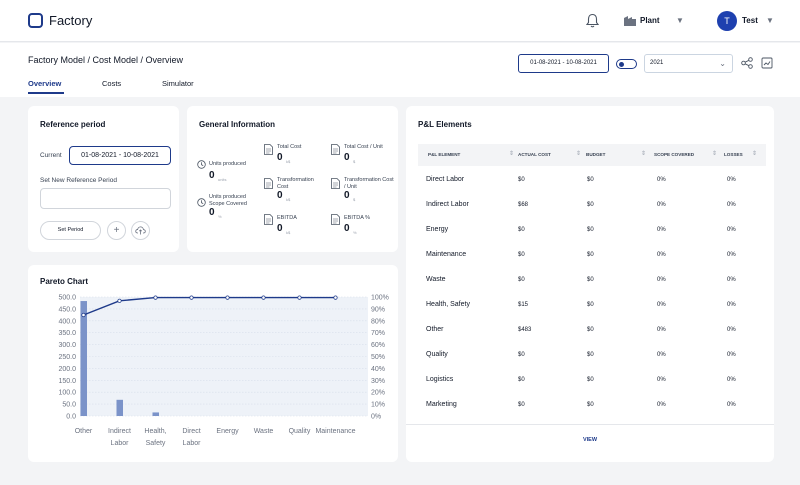  I want to click on add-button: +, so click(116, 230).